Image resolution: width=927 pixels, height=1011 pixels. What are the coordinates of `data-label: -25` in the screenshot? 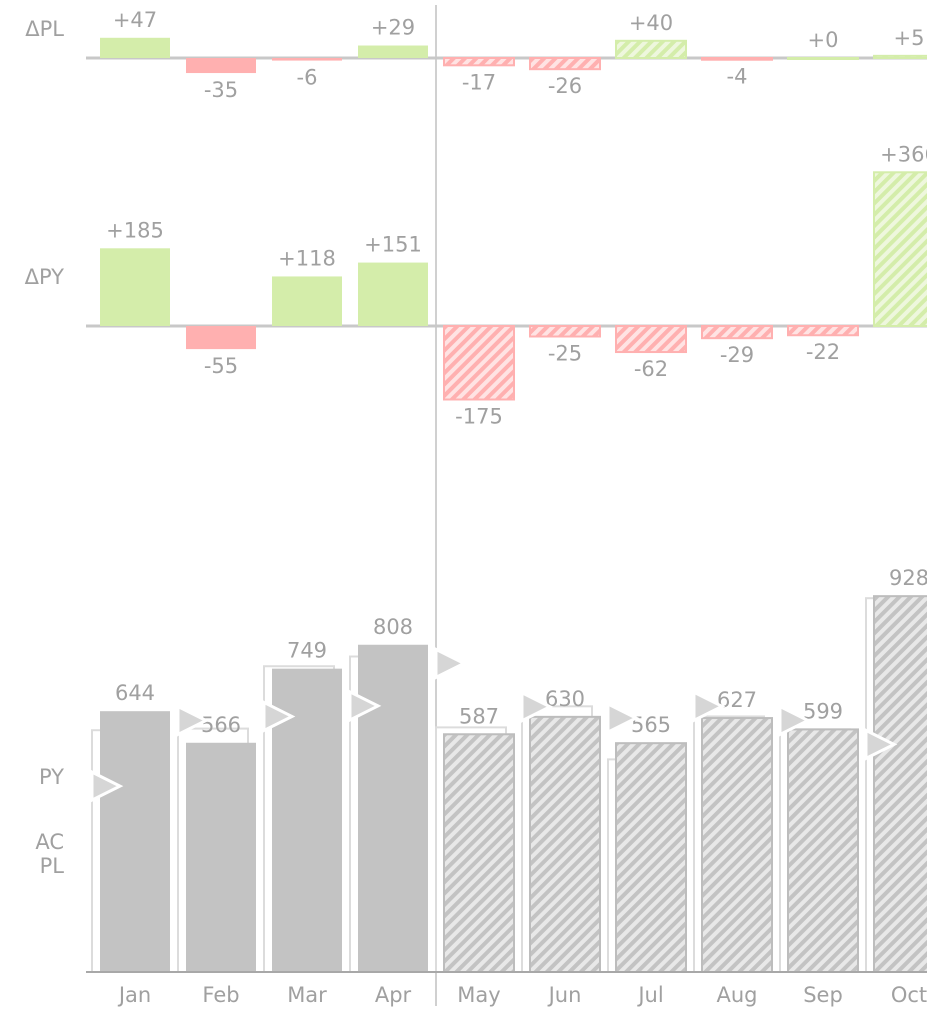 It's located at (565, 354).